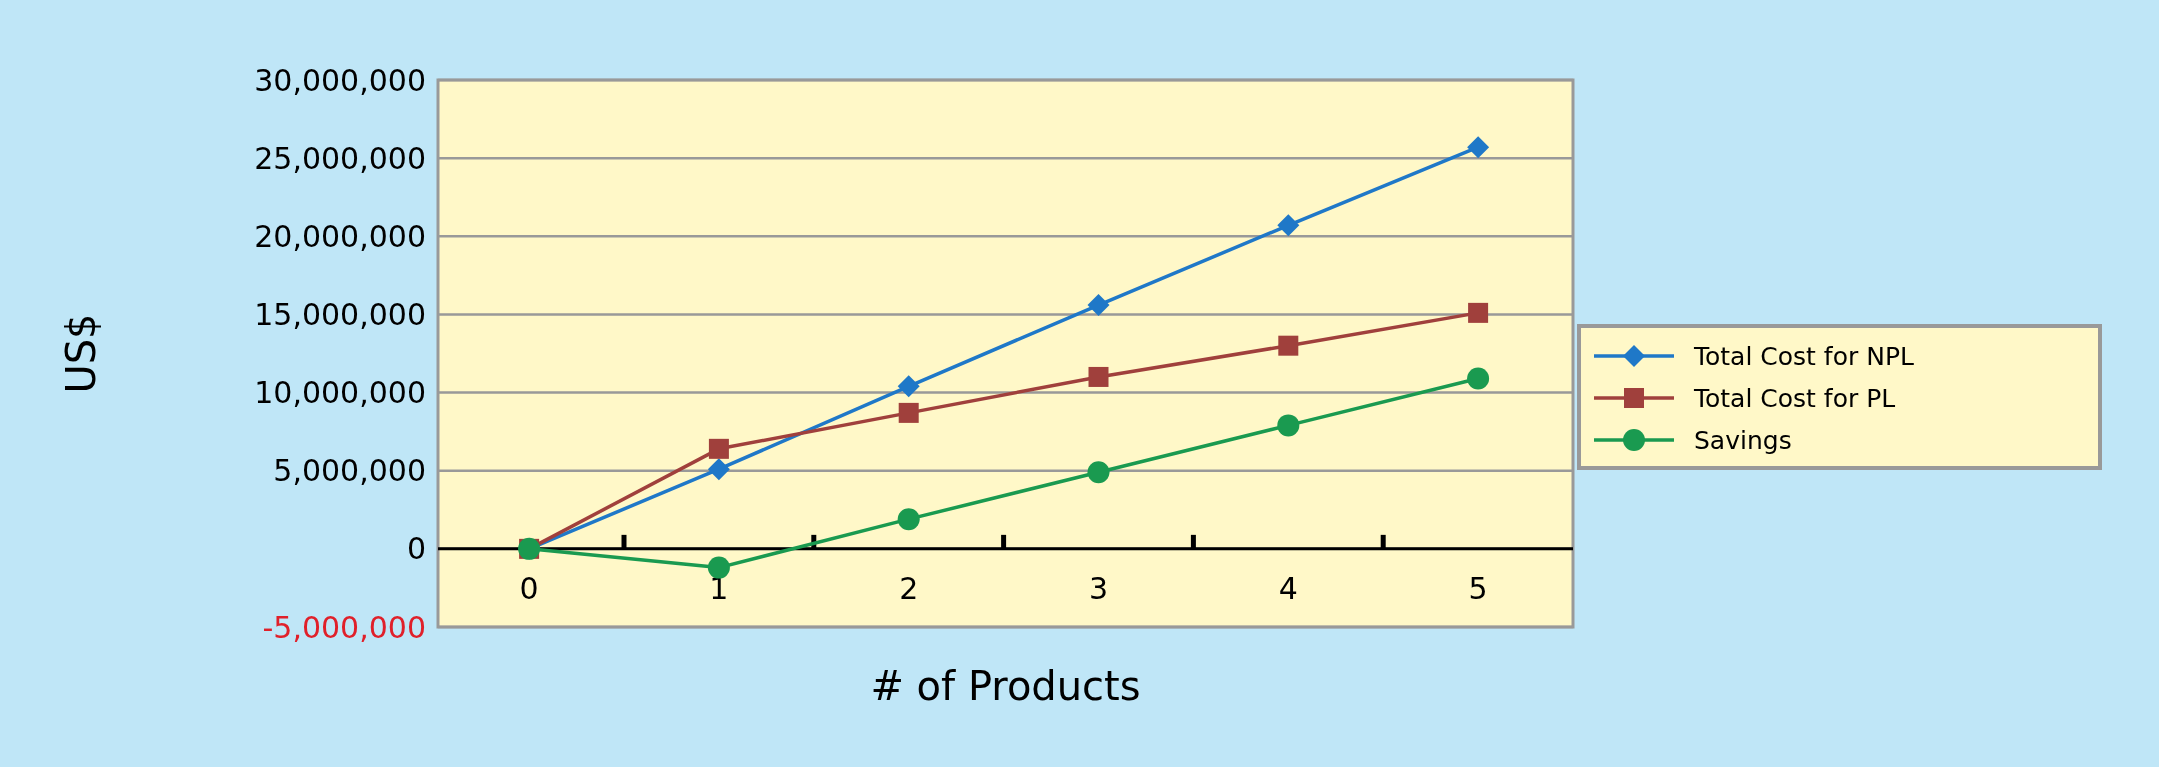  I want to click on x-axis-title: # of Products, so click(1005, 686).